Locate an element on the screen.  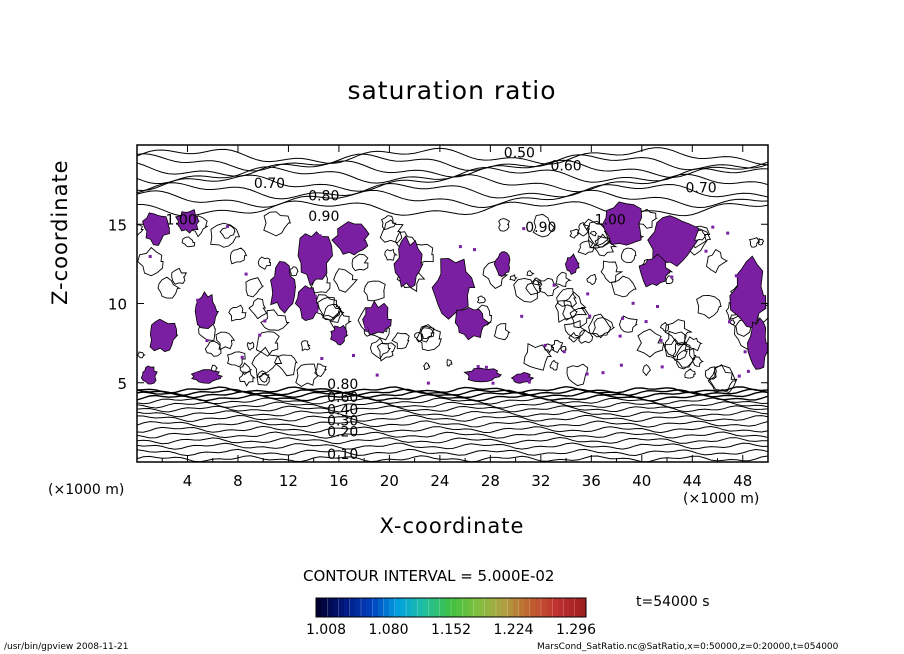
x-tick-label: 4 is located at coordinates (188, 481).